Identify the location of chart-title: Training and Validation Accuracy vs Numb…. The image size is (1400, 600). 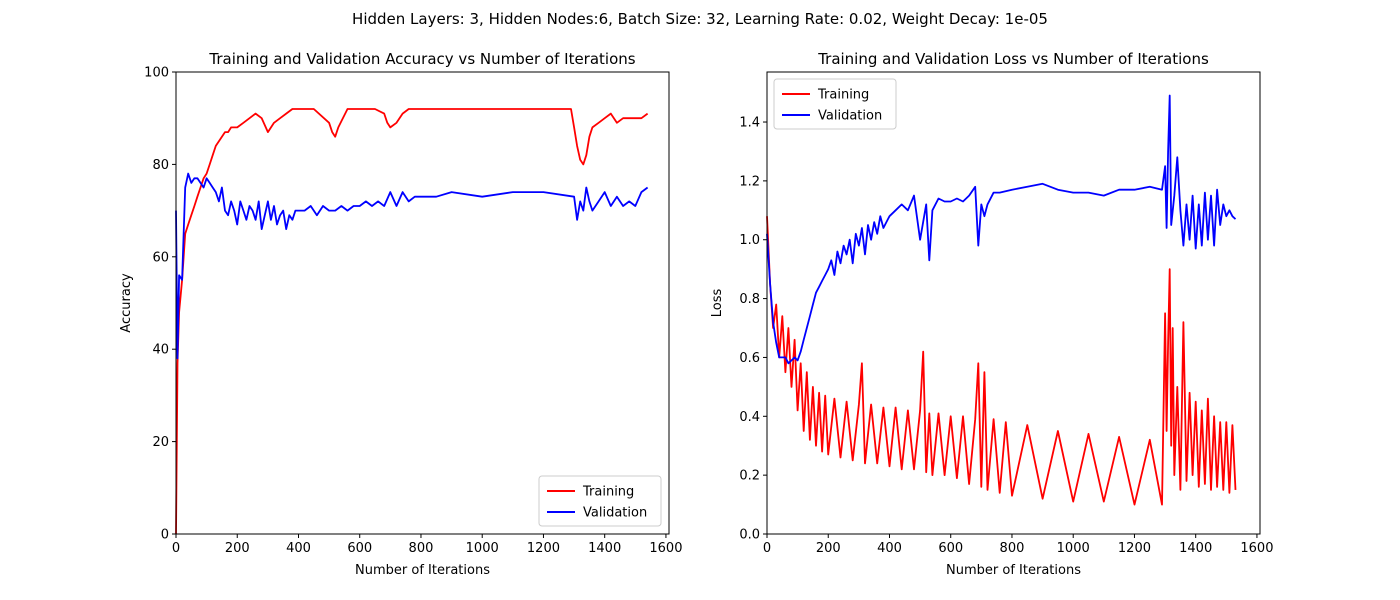
(421, 59).